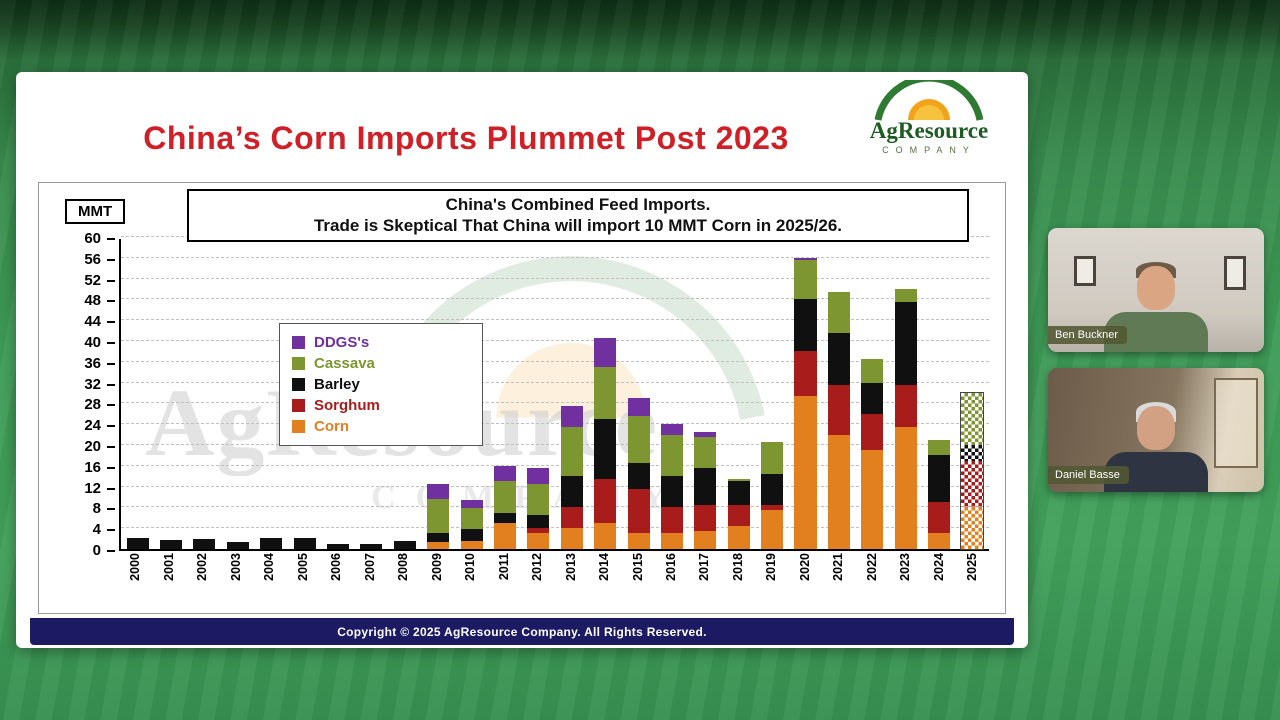 Image resolution: width=1280 pixels, height=720 pixels. I want to click on segment-corn-2017, so click(705, 539).